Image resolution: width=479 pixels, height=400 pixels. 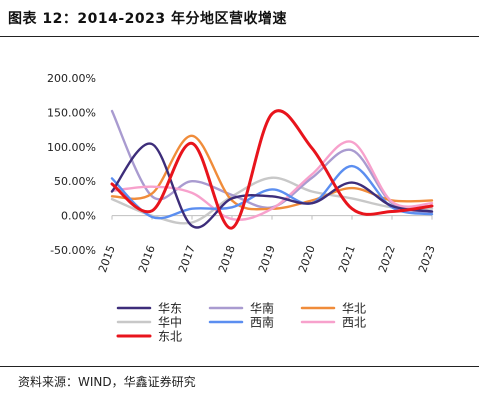 I want to click on source-note: 资料来源：WIND，华鑫证券研究, so click(x=107, y=382).